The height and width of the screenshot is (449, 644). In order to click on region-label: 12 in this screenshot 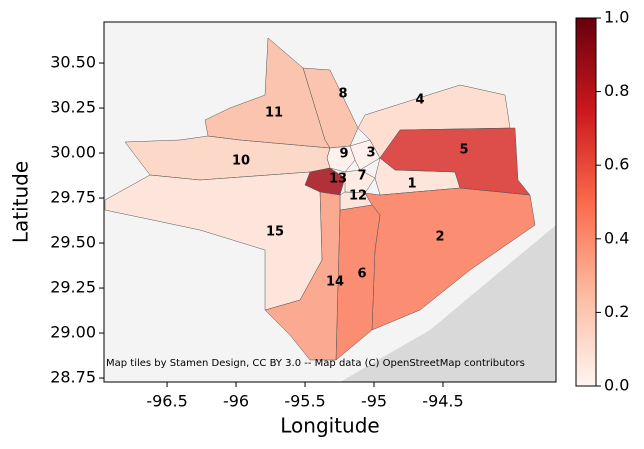, I will do `click(358, 196)`.